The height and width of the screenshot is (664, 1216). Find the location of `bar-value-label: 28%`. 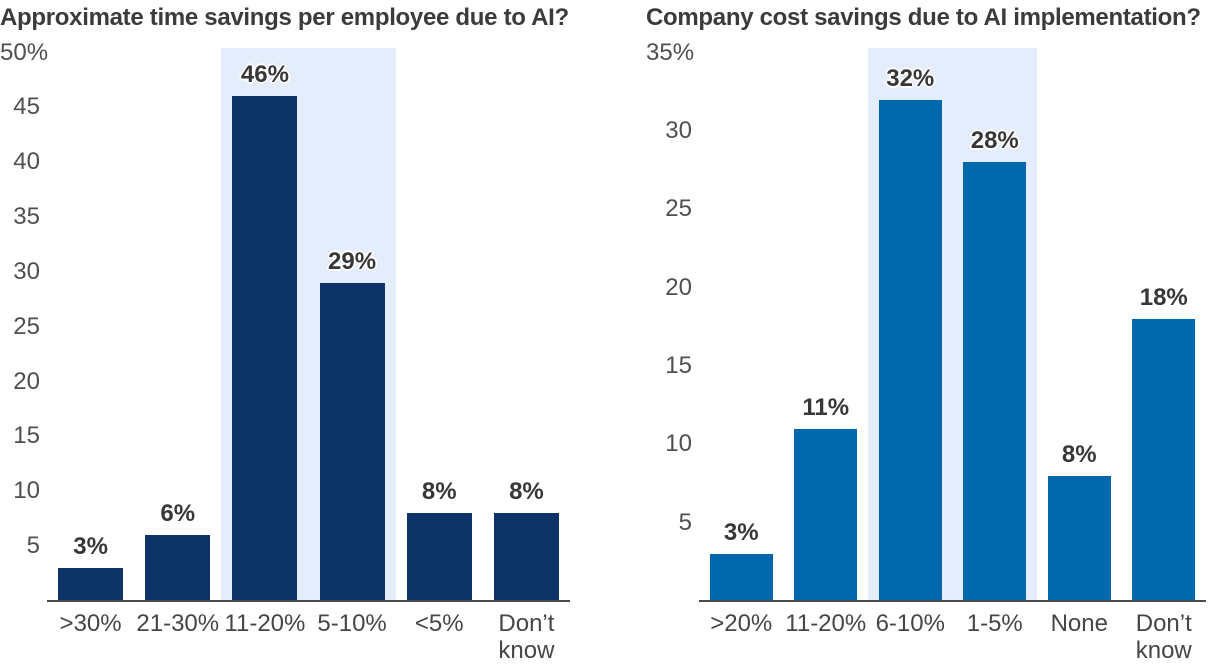

bar-value-label: 28% is located at coordinates (994, 141).